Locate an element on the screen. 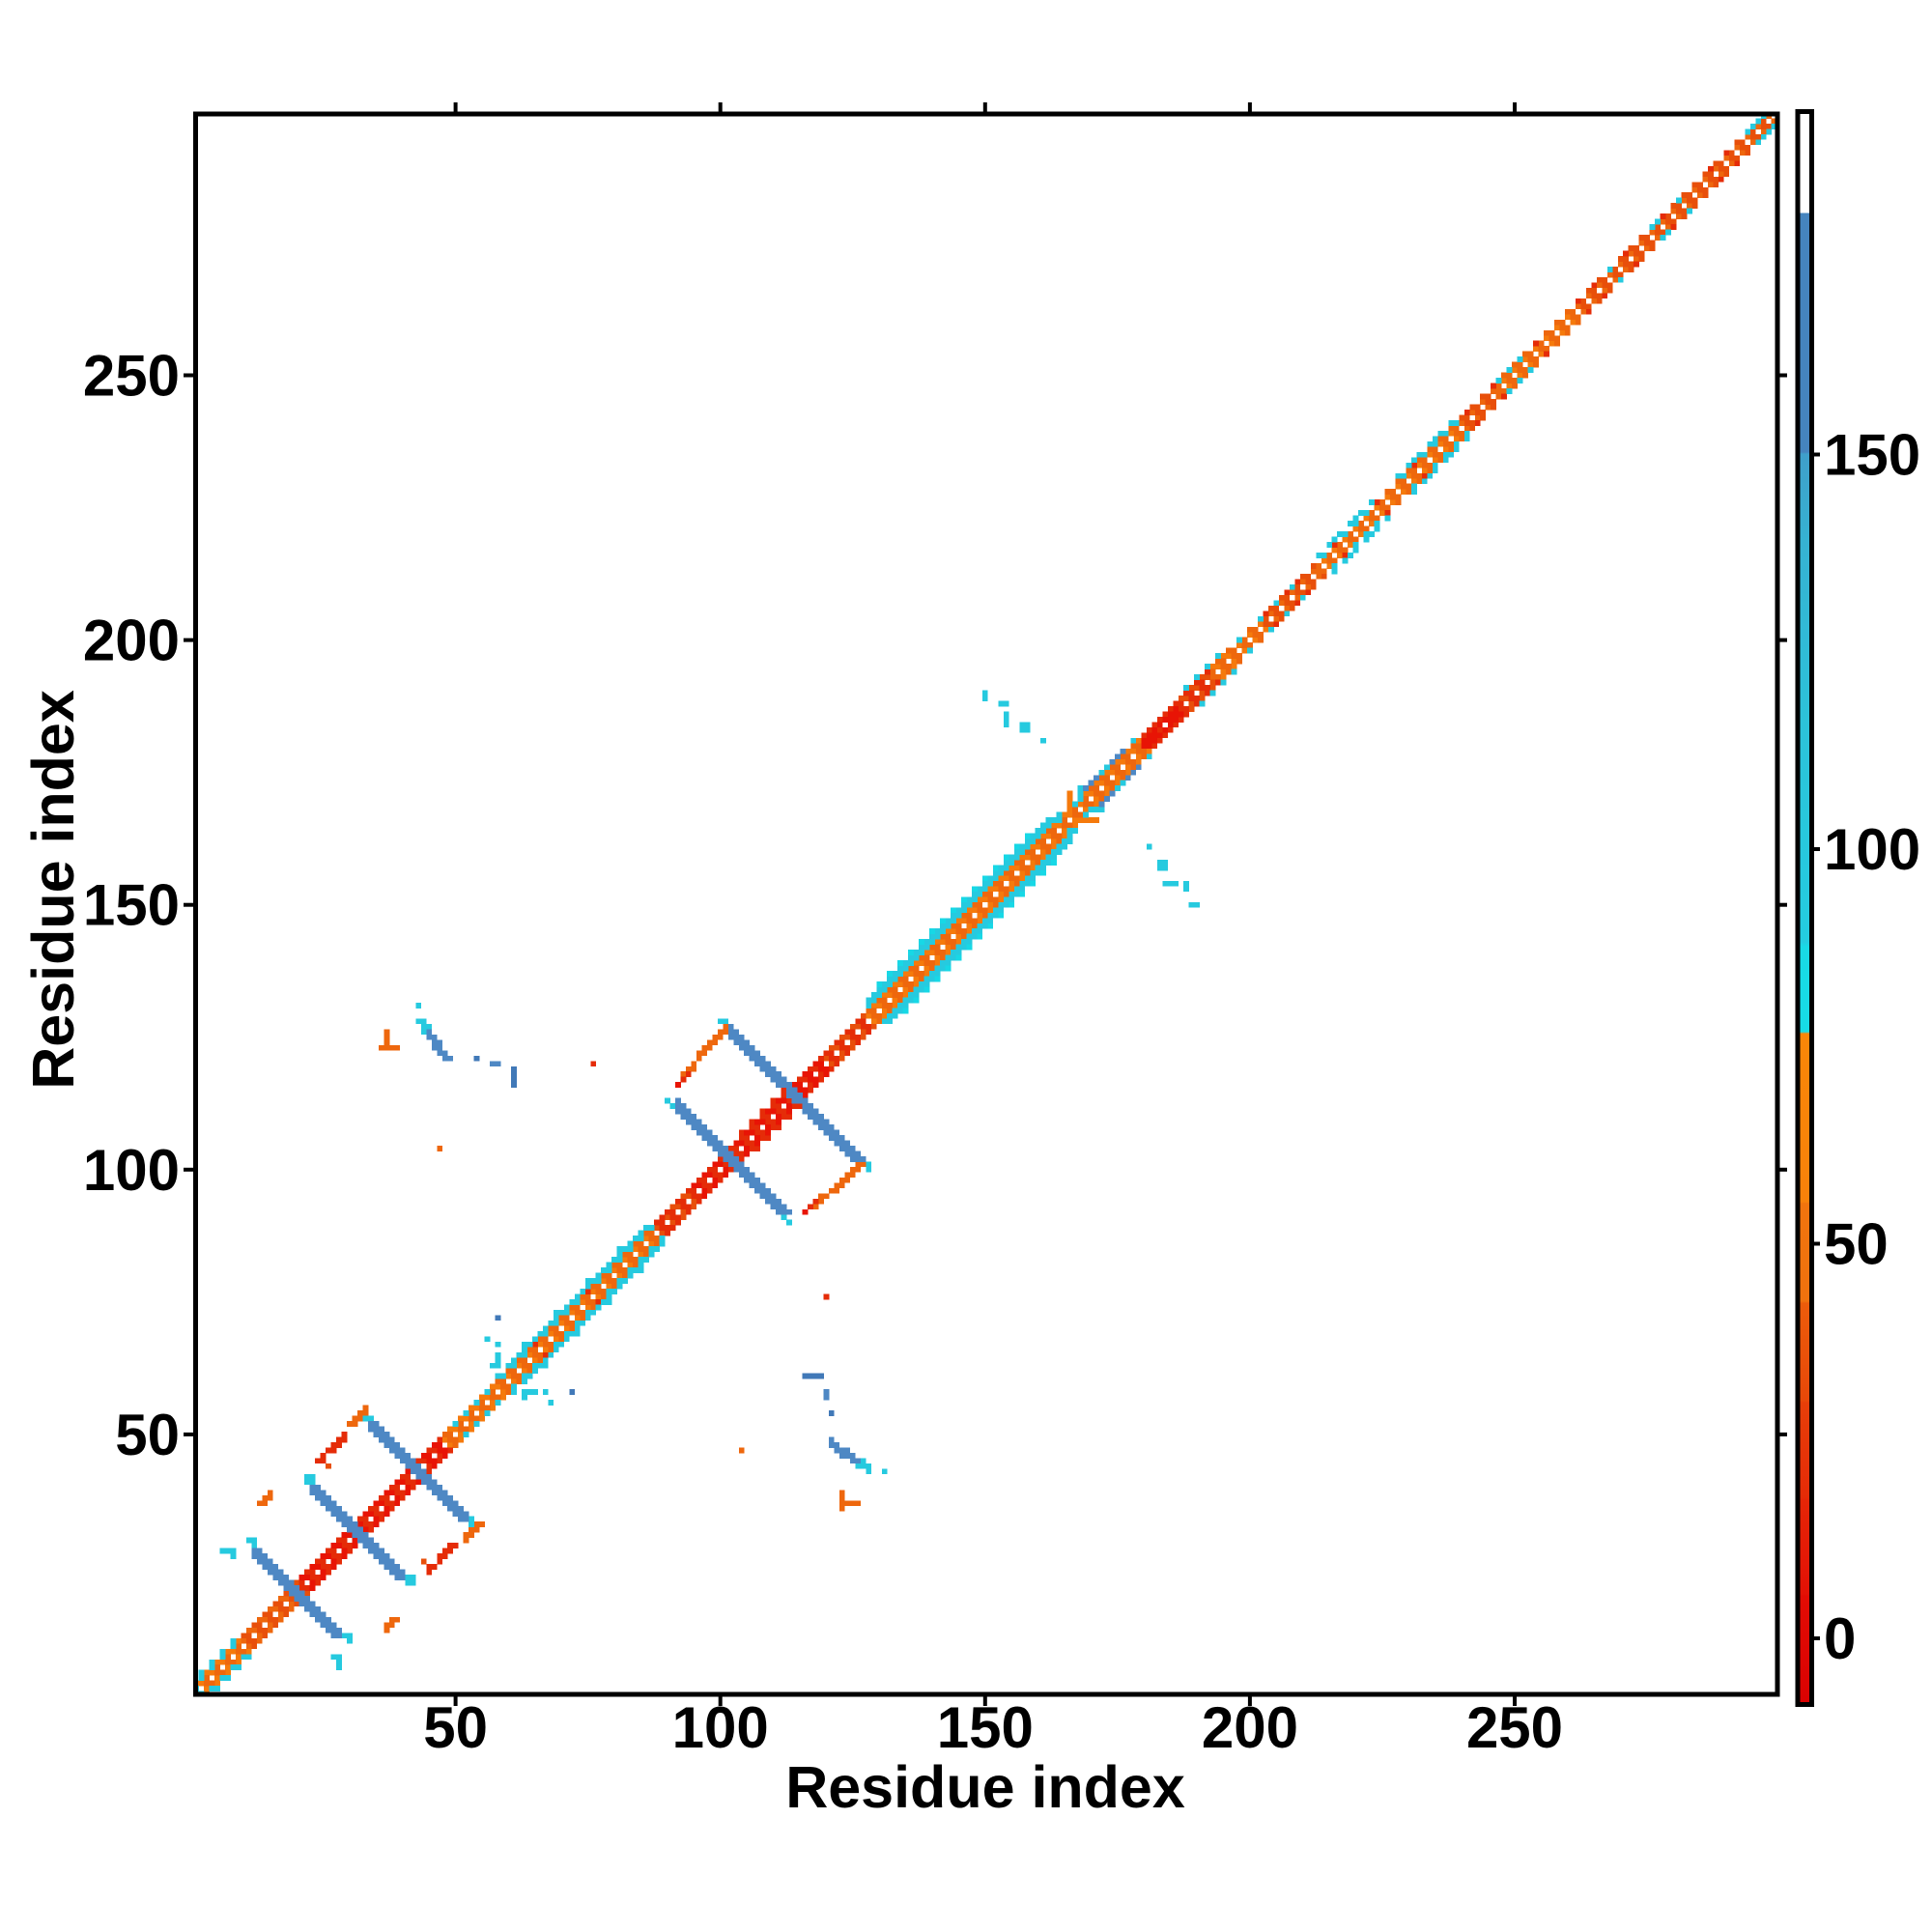 This screenshot has height=1932, width=1932. svg-text: 0 is located at coordinates (1840, 1638).